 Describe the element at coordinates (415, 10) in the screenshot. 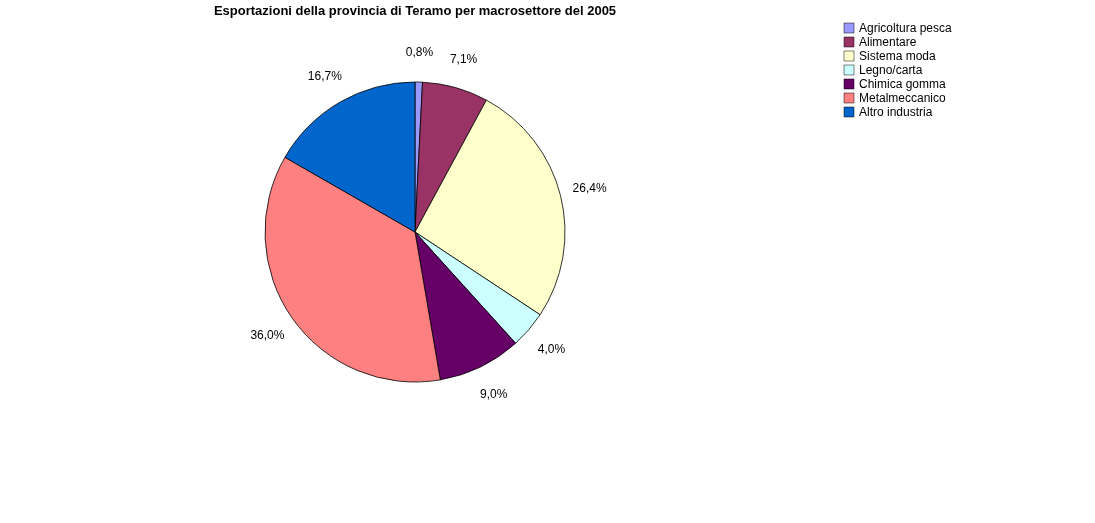

I see `chart-title: Esportazioni della provincia di Teramo per macrosettore del 2005` at that location.